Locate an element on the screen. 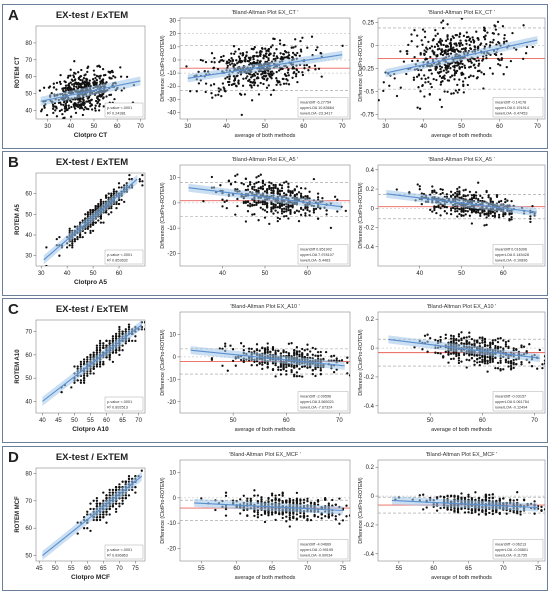  panel-title: 'Bland-Altman Plot EX_CT ' is located at coordinates (461, 13).